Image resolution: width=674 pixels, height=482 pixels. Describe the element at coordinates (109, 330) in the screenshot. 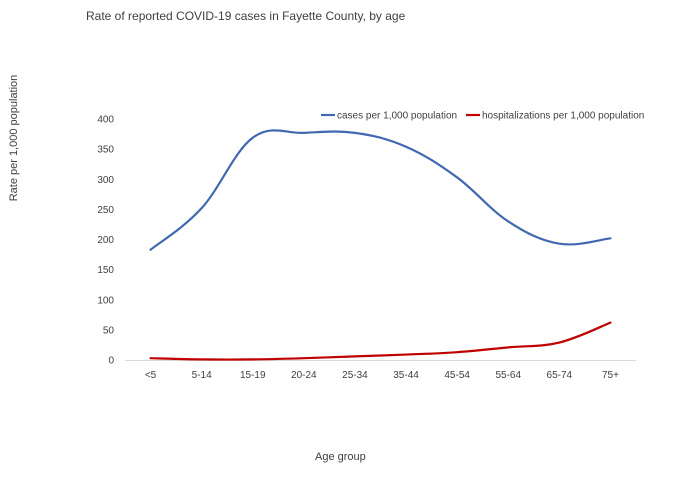

I see `y-tick-label: 50` at that location.